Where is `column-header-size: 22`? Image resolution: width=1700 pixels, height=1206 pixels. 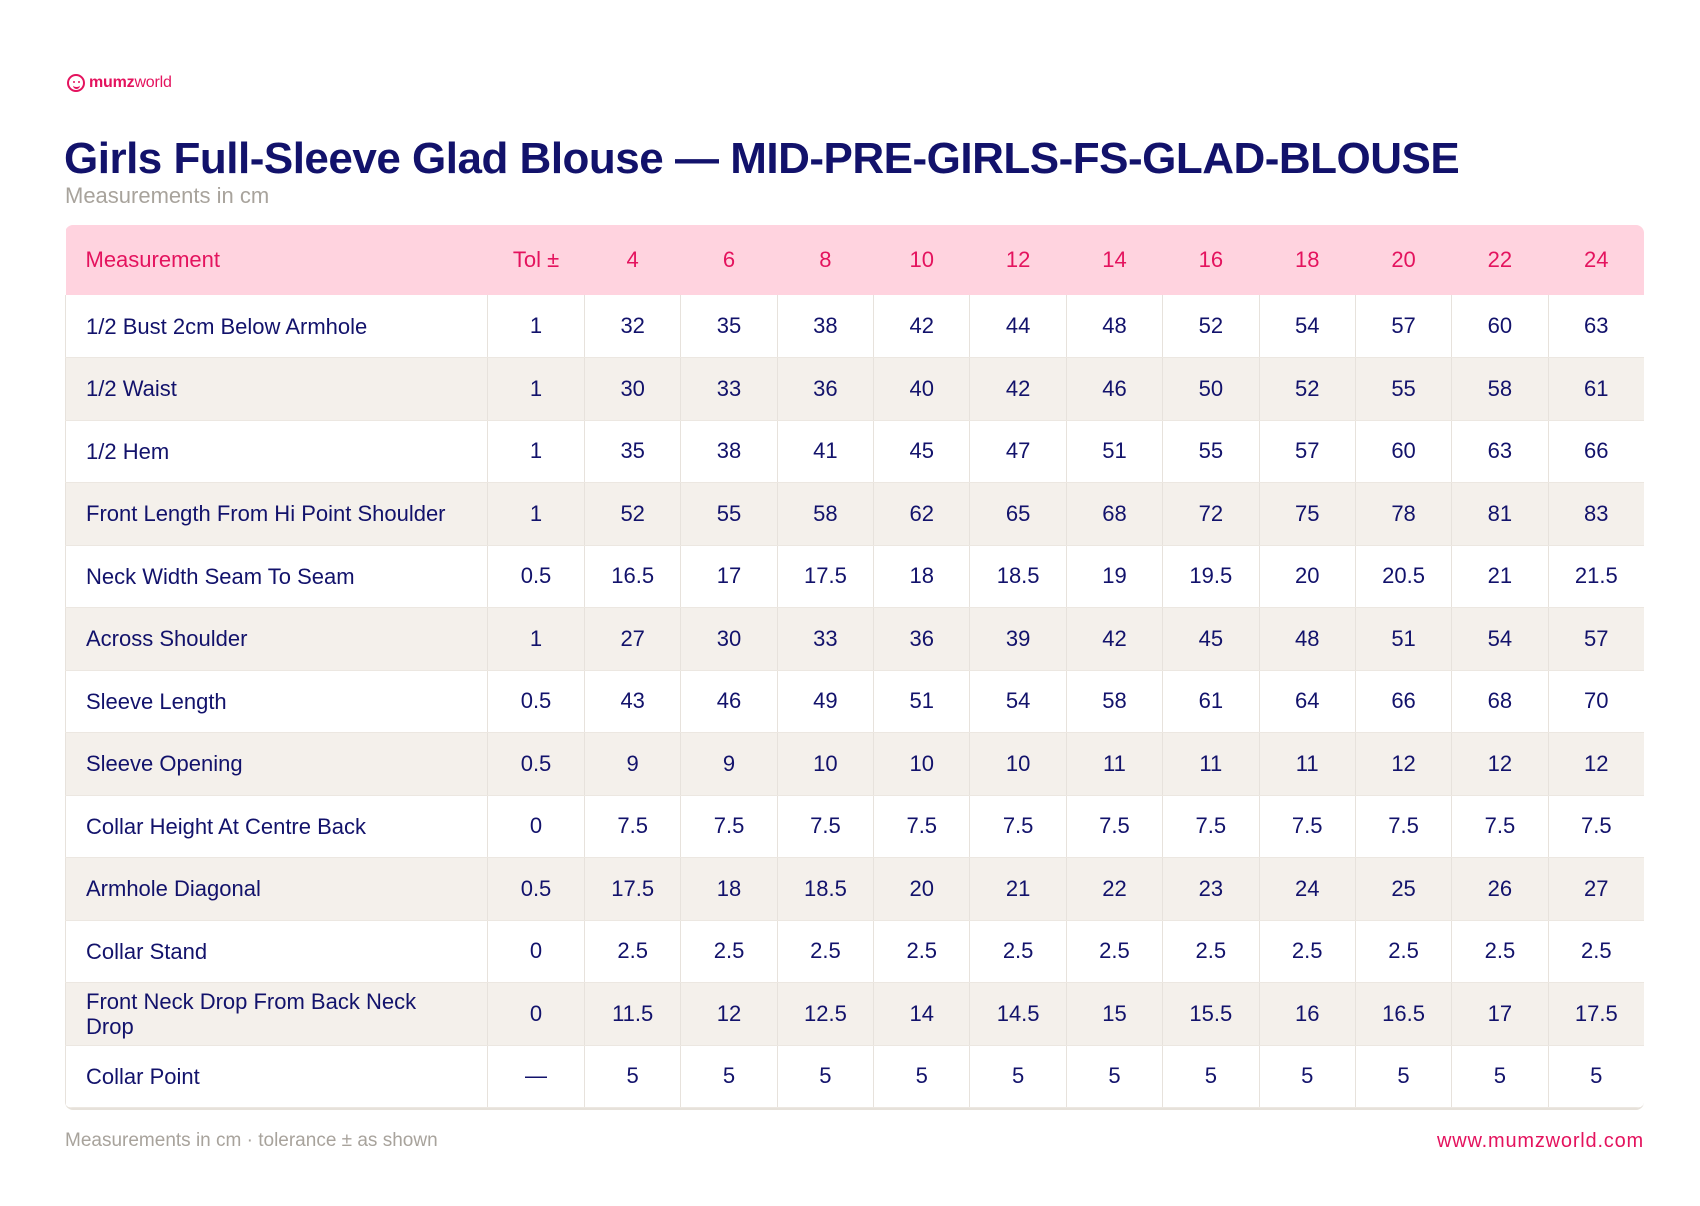
column-header-size: 22 is located at coordinates (1500, 259).